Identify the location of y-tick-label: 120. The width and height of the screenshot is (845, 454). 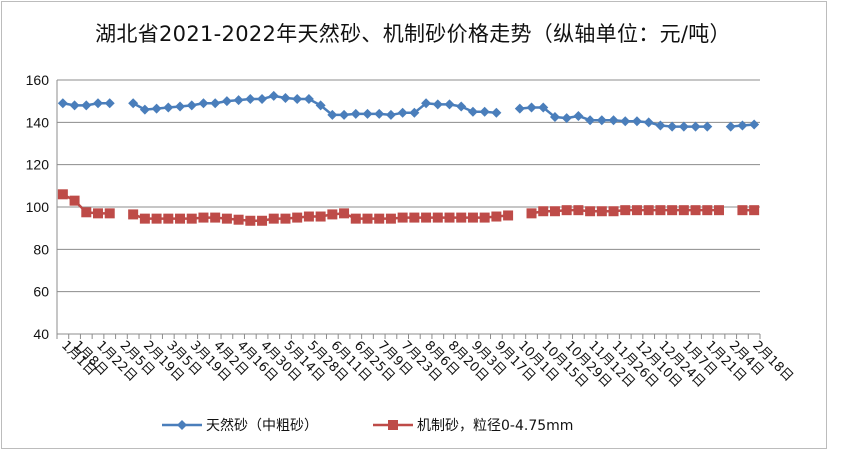
(38, 165).